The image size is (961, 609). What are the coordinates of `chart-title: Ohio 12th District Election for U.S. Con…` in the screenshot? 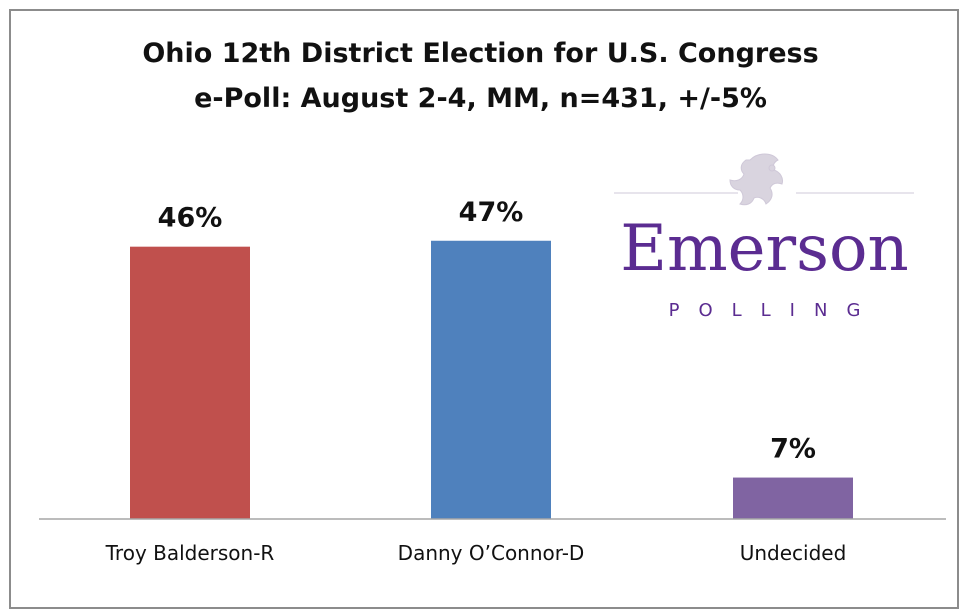 It's located at (480, 53).